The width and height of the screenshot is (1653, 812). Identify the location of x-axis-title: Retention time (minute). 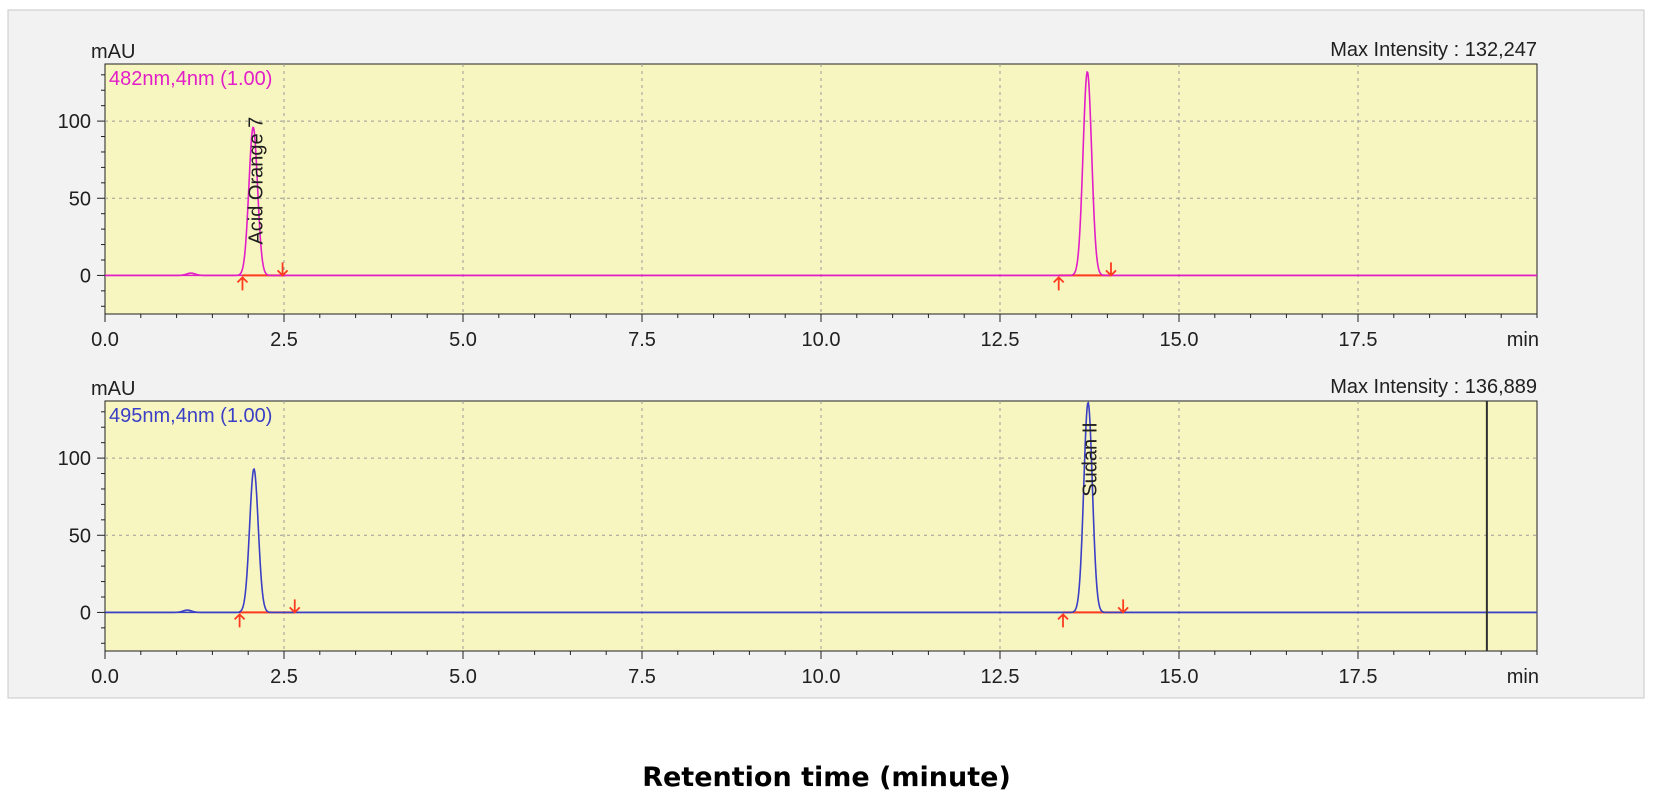
(826, 777).